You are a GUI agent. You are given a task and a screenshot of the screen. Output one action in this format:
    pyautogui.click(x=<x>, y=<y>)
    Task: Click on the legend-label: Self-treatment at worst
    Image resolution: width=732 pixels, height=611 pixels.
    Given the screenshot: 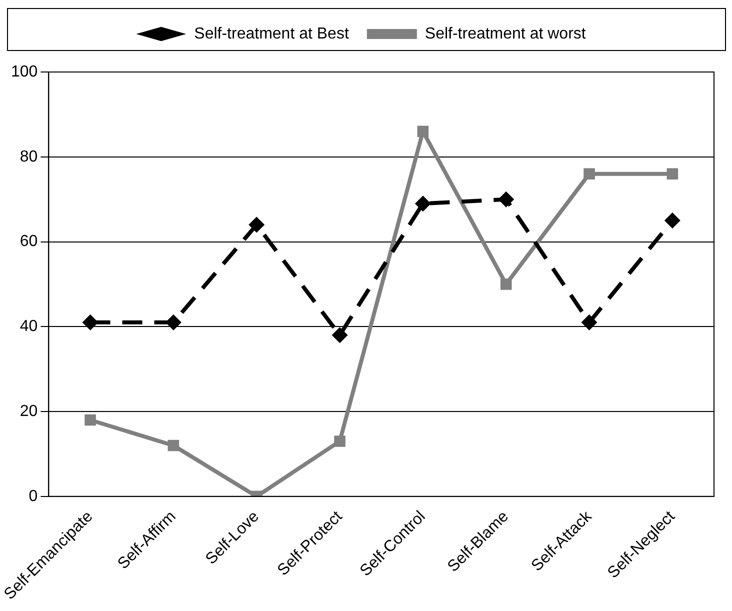 What is the action you would take?
    pyautogui.click(x=505, y=33)
    